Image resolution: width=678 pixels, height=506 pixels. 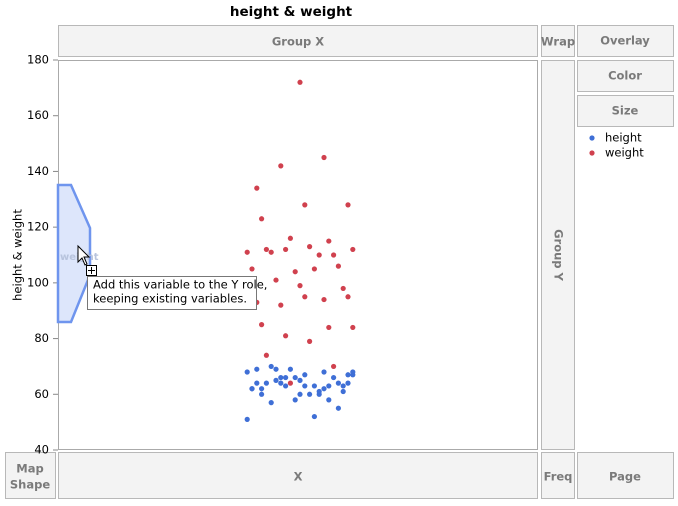 I want to click on zone-label: Overlay, so click(x=625, y=41).